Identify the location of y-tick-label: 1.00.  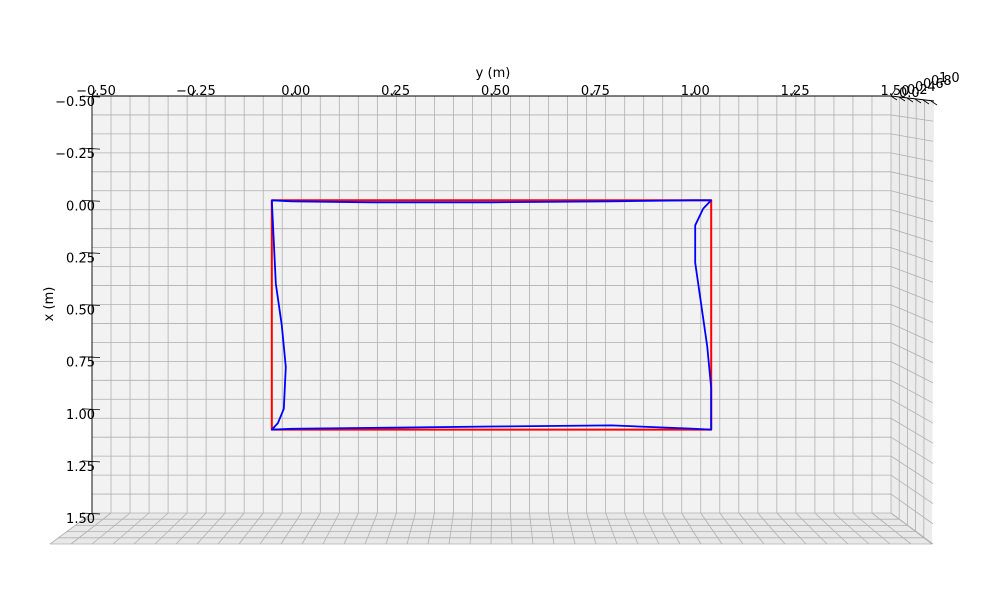
(695, 91).